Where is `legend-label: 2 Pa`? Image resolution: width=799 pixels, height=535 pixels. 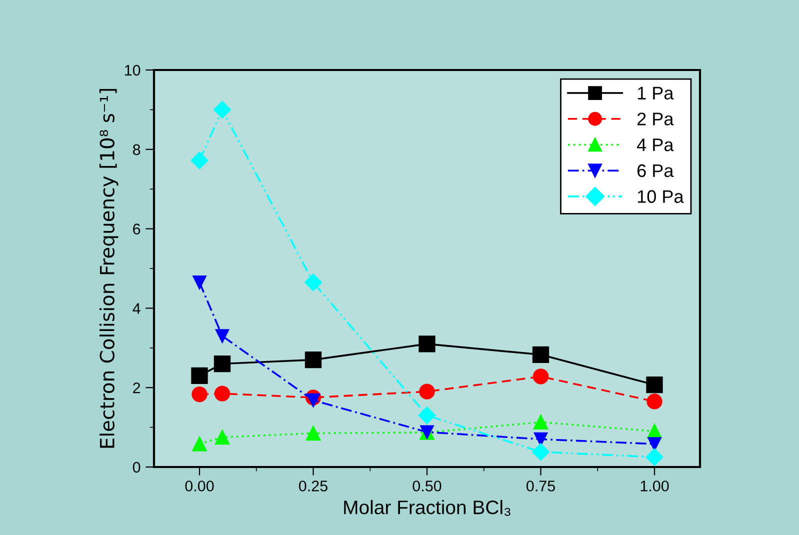 legend-label: 2 Pa is located at coordinates (655, 119).